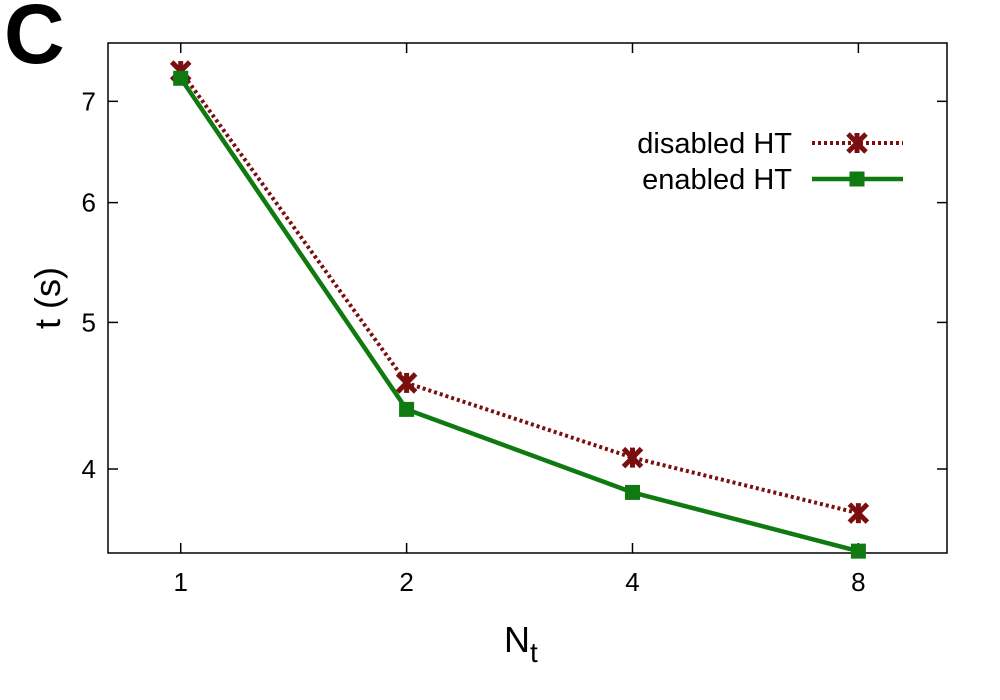 The height and width of the screenshot is (700, 1000). I want to click on y-tick-label: 7, so click(89, 101).